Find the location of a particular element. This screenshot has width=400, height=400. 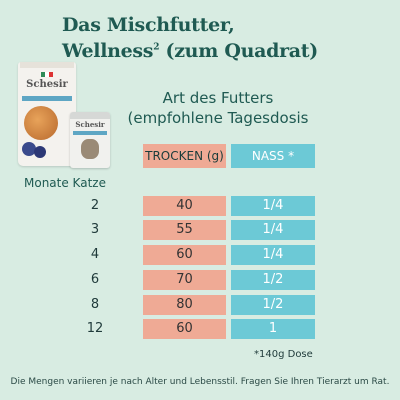

table-row: 2 40 1/4 is located at coordinates (200, 206).